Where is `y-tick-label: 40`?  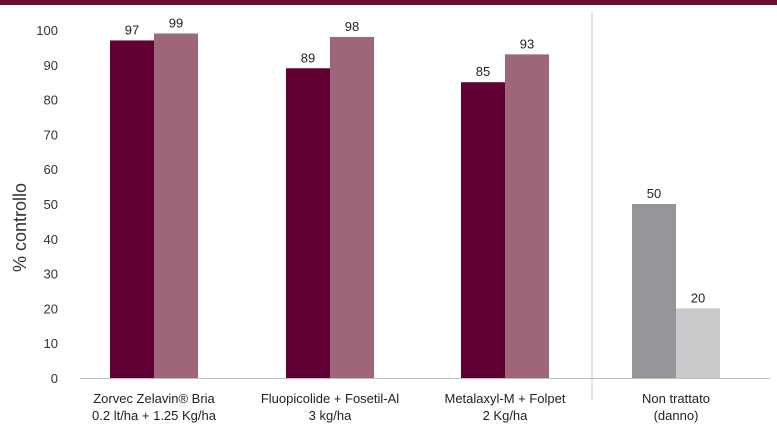 y-tick-label: 40 is located at coordinates (51, 239).